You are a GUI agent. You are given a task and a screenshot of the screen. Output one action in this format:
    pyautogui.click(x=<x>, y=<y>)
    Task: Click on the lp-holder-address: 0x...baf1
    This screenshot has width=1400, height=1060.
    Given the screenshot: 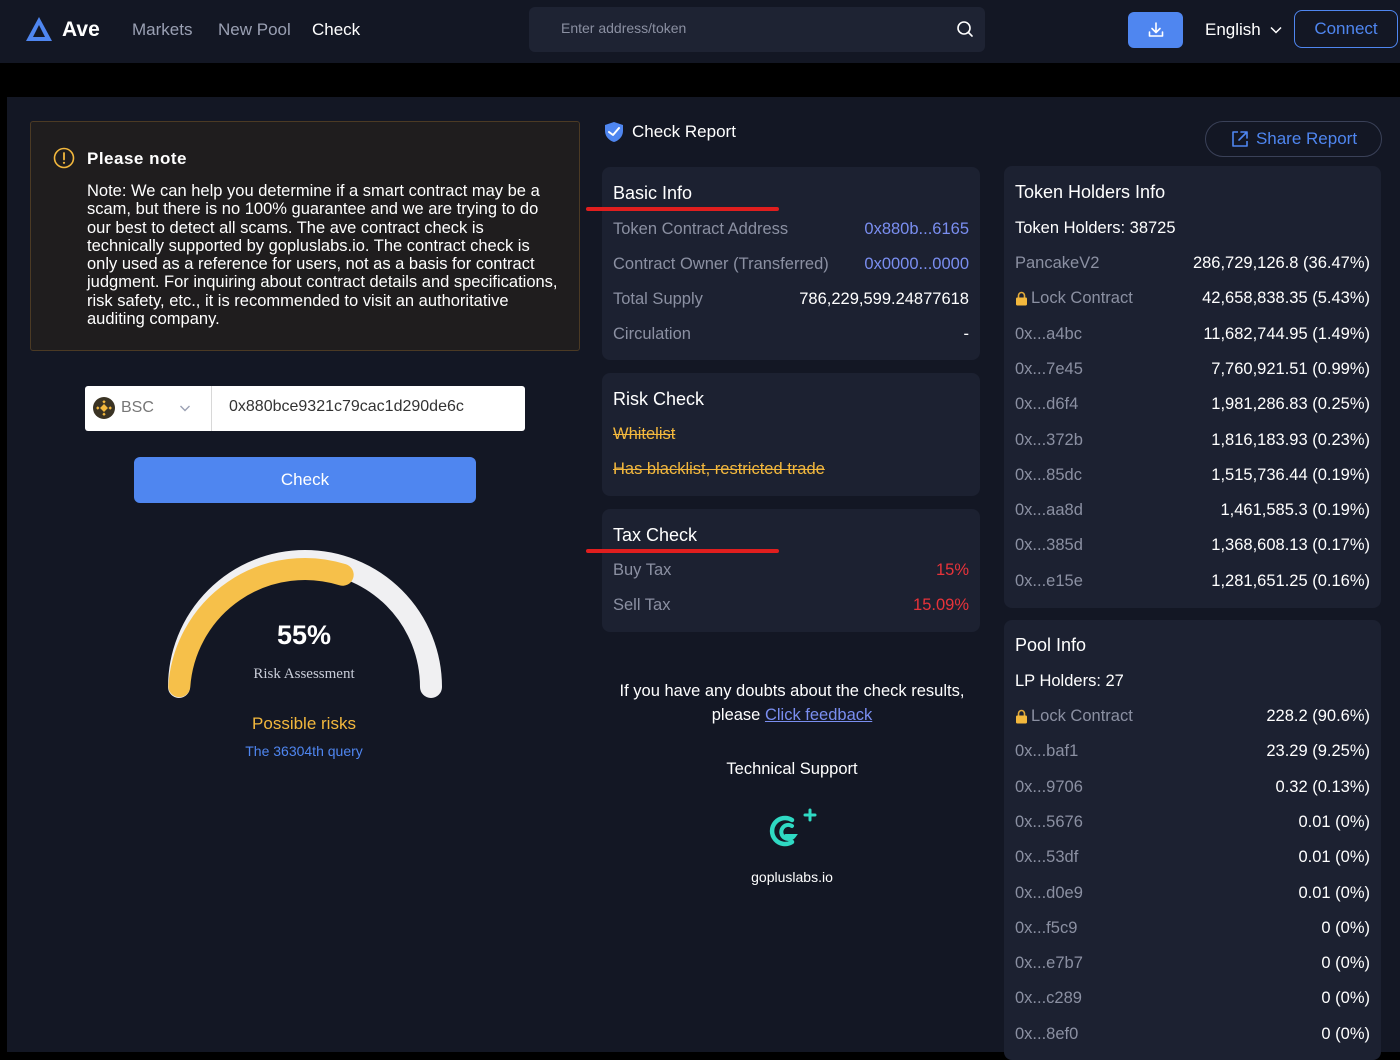 What is the action you would take?
    pyautogui.click(x=1046, y=751)
    